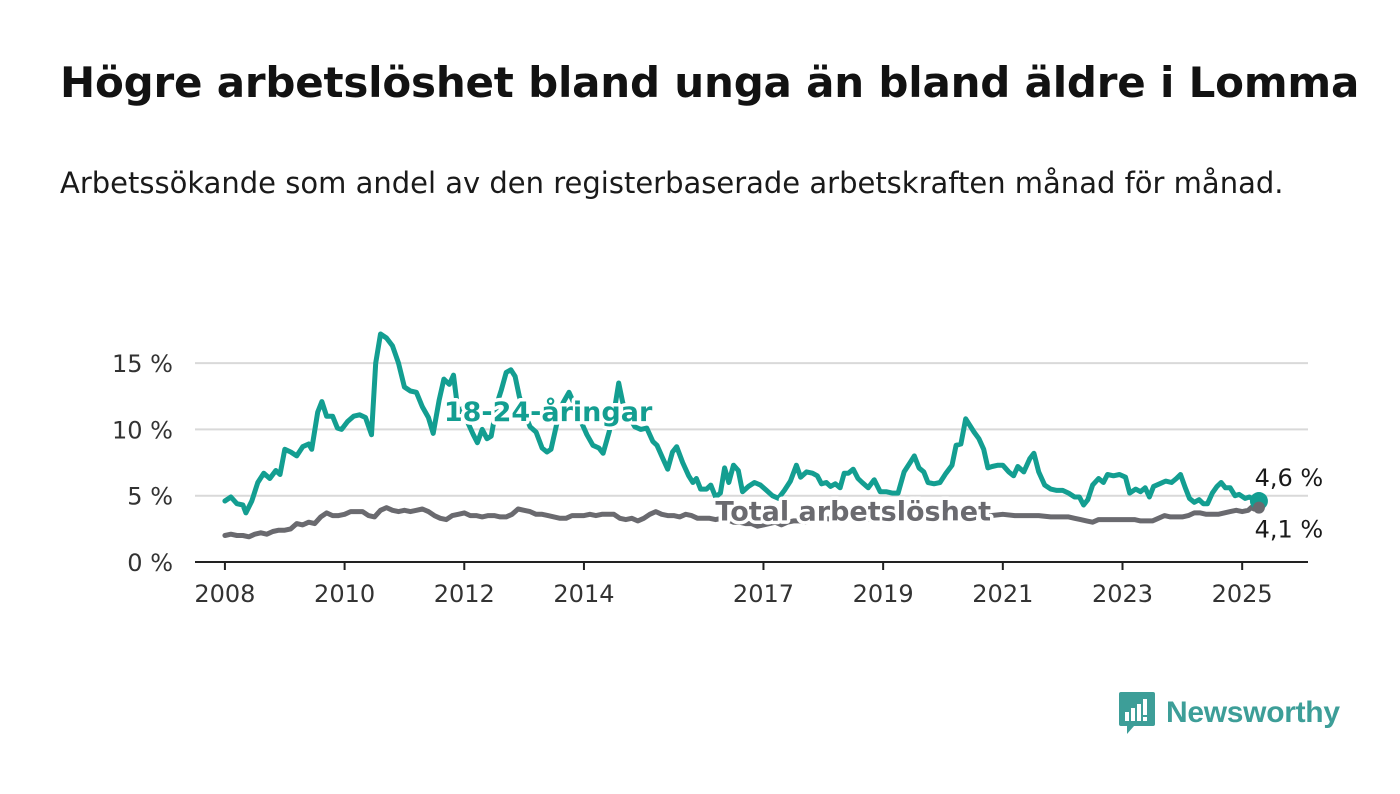 This screenshot has width=1400, height=794. I want to click on x-tick-label: 2010, so click(344, 594).